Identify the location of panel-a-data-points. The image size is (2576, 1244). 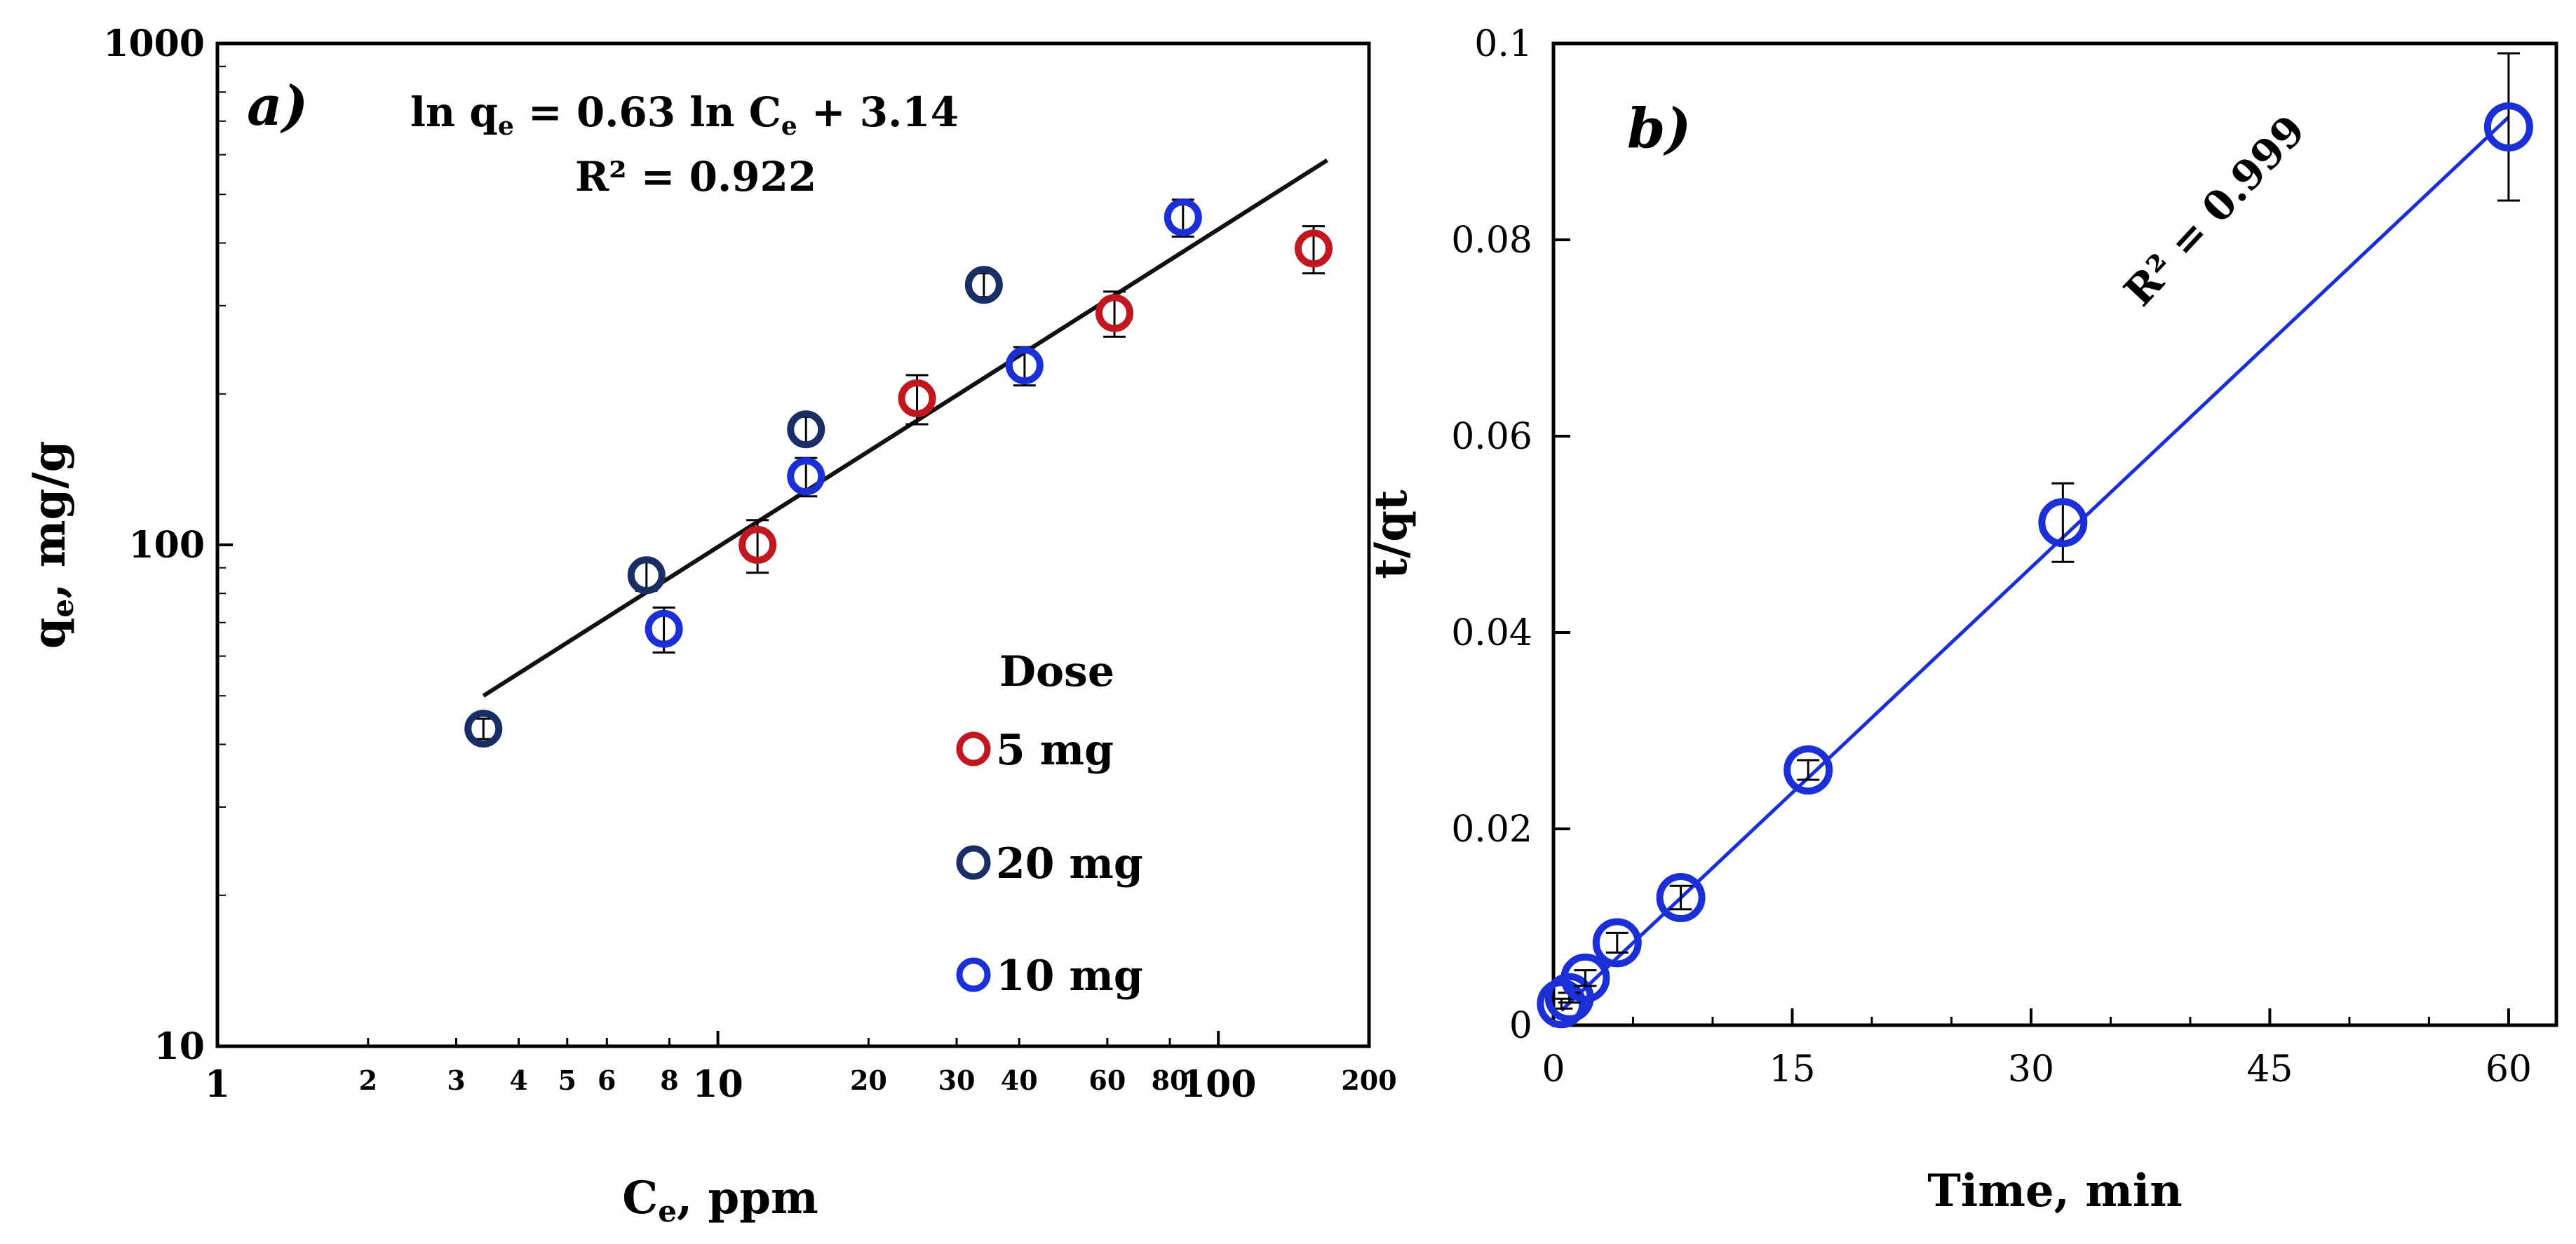
(898, 473).